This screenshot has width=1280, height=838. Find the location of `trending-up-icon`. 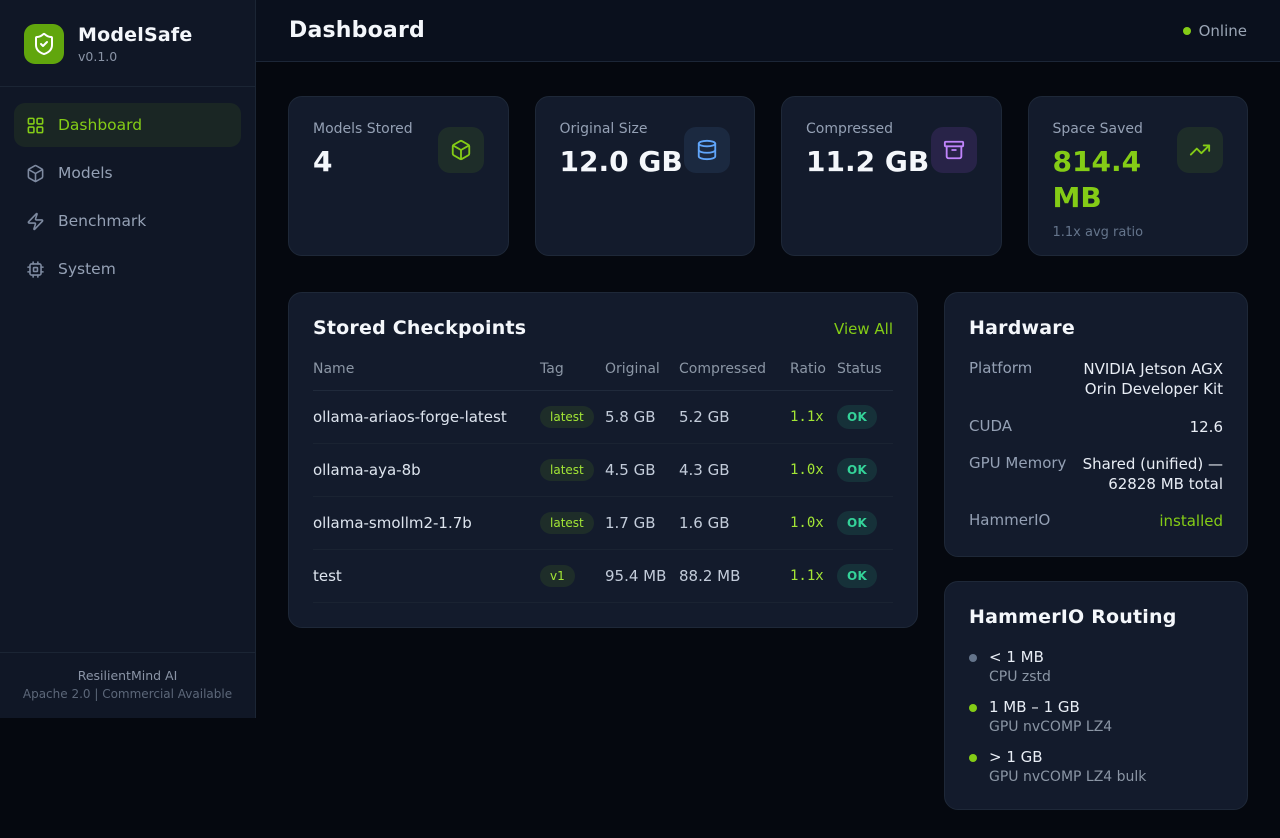

trending-up-icon is located at coordinates (1200, 150).